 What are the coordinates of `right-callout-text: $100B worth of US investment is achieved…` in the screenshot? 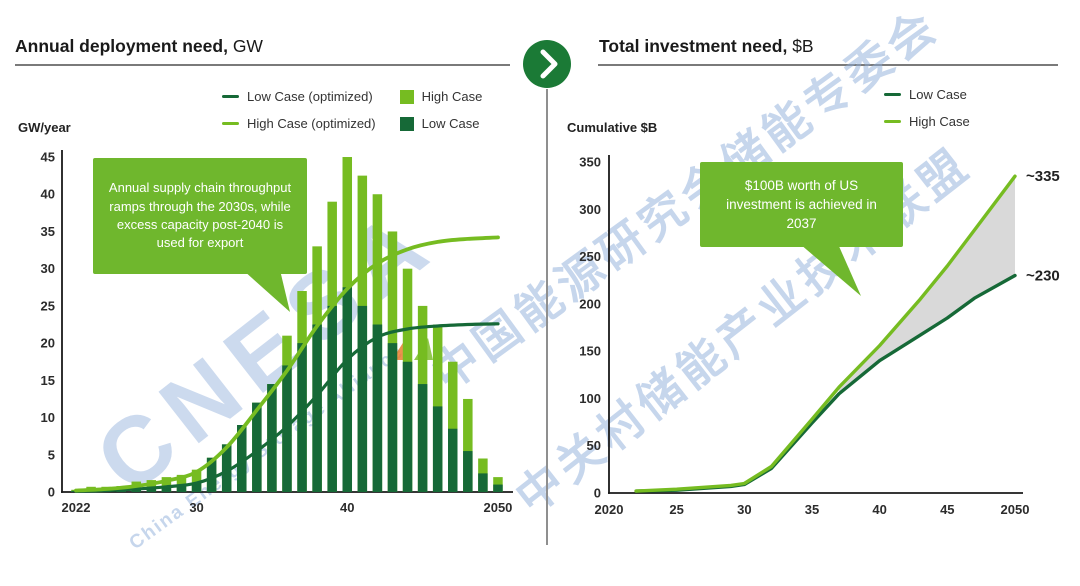 It's located at (801, 204).